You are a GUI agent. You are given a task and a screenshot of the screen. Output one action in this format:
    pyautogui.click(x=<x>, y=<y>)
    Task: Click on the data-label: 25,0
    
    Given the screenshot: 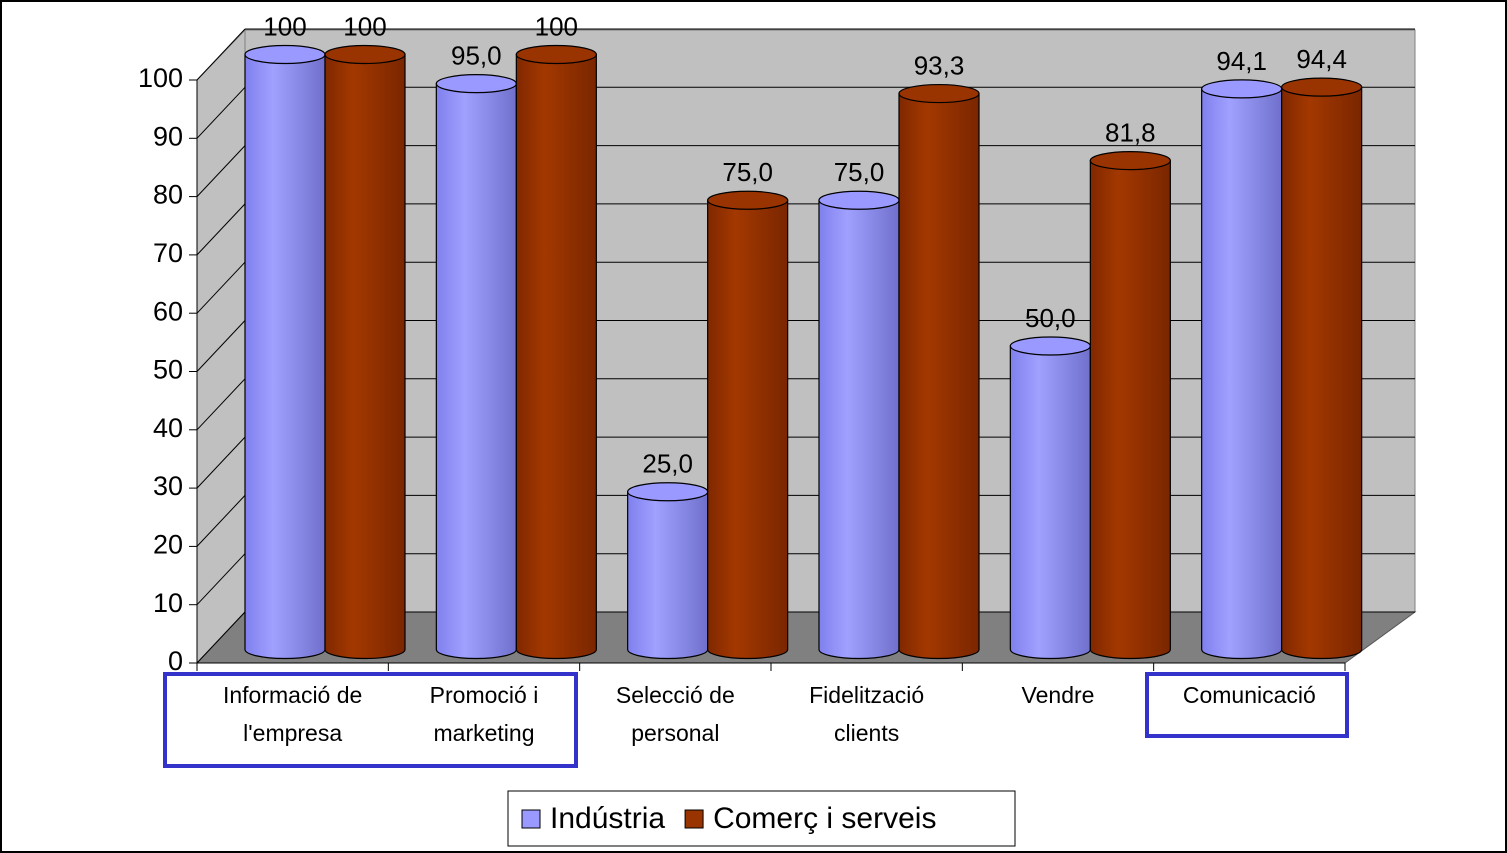 What is the action you would take?
    pyautogui.click(x=667, y=464)
    